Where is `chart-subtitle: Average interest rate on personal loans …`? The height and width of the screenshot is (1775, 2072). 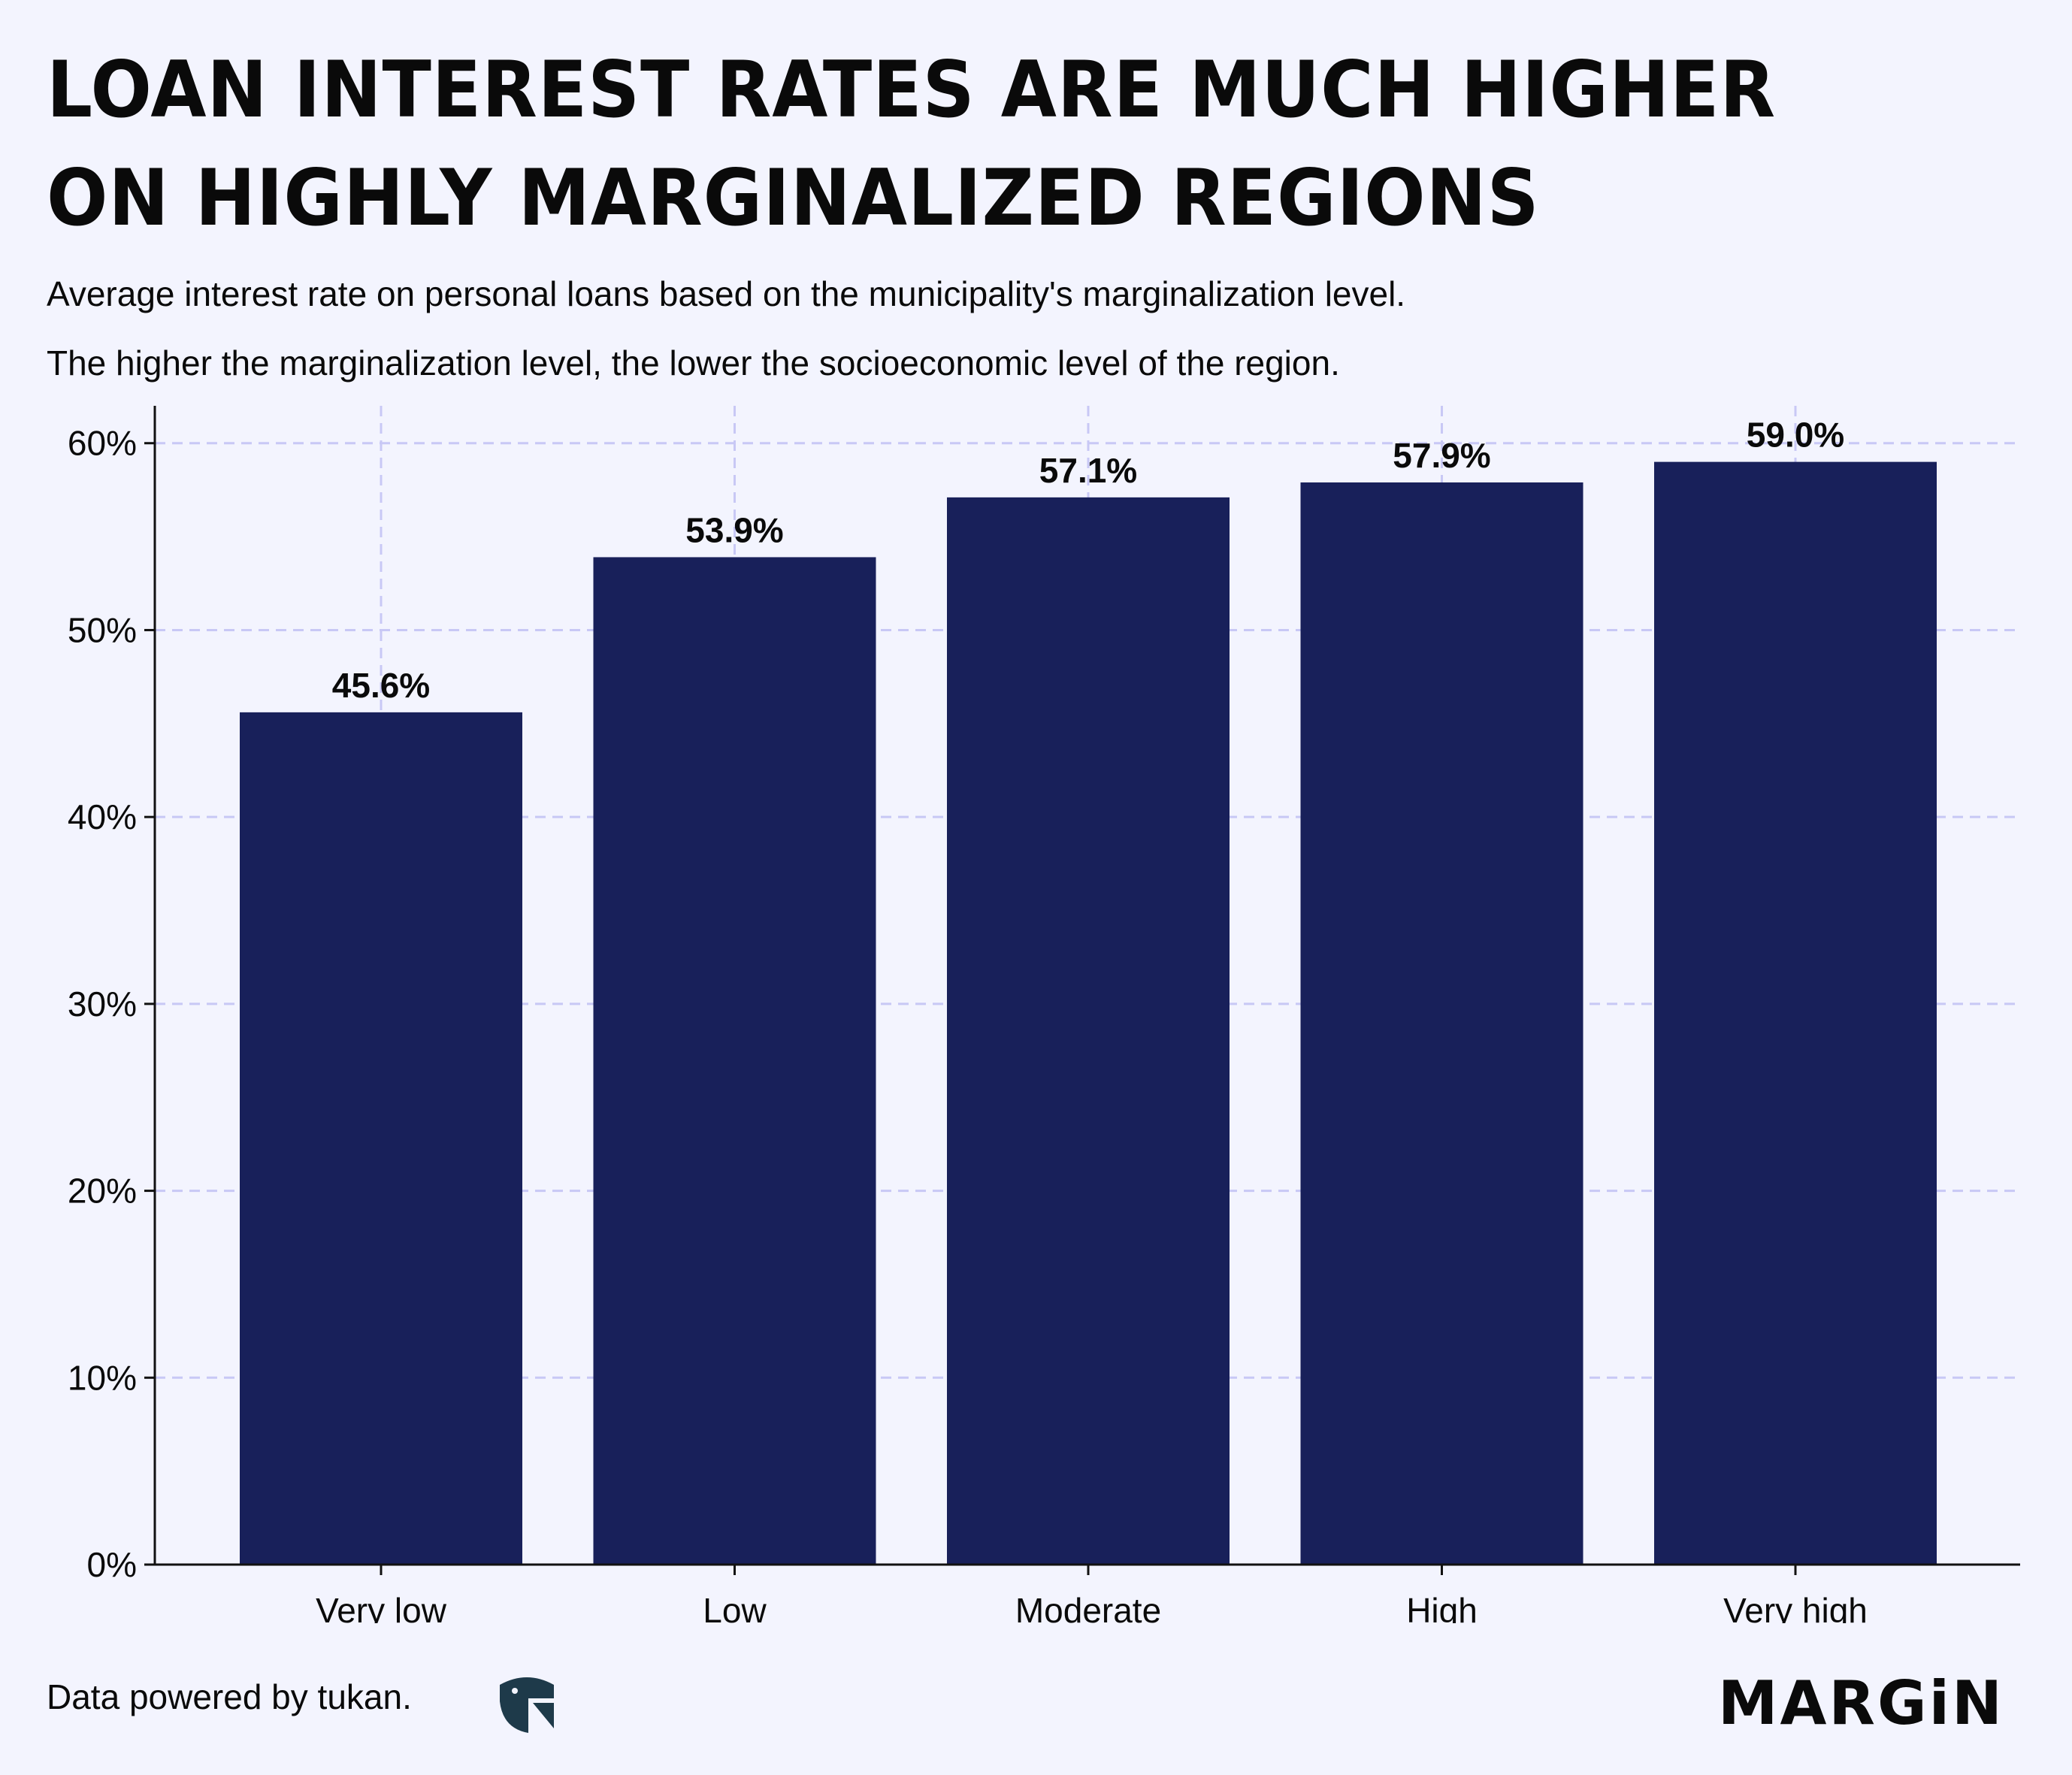
chart-subtitle: Average interest rate on personal loans … is located at coordinates (1024, 328).